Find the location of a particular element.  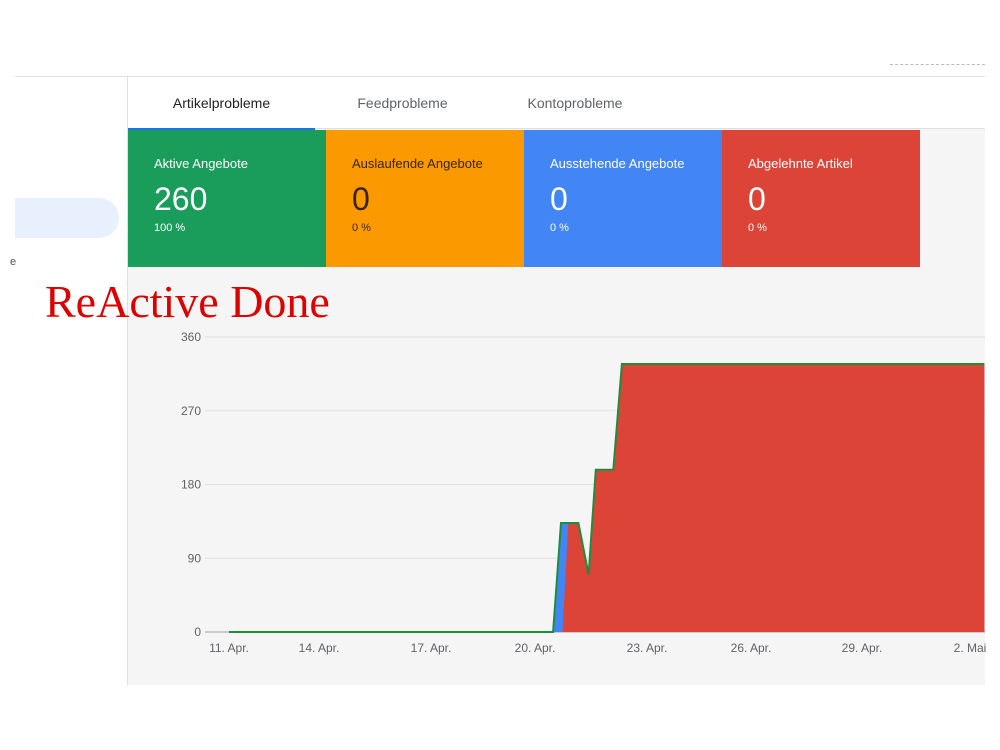

tab-feedprobleme: Feedprobleme is located at coordinates (402, 103).